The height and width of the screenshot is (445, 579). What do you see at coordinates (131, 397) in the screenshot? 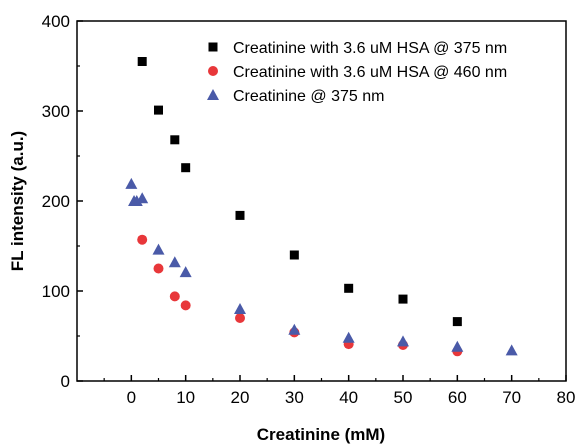
I see `x-tick-label: 0` at bounding box center [131, 397].